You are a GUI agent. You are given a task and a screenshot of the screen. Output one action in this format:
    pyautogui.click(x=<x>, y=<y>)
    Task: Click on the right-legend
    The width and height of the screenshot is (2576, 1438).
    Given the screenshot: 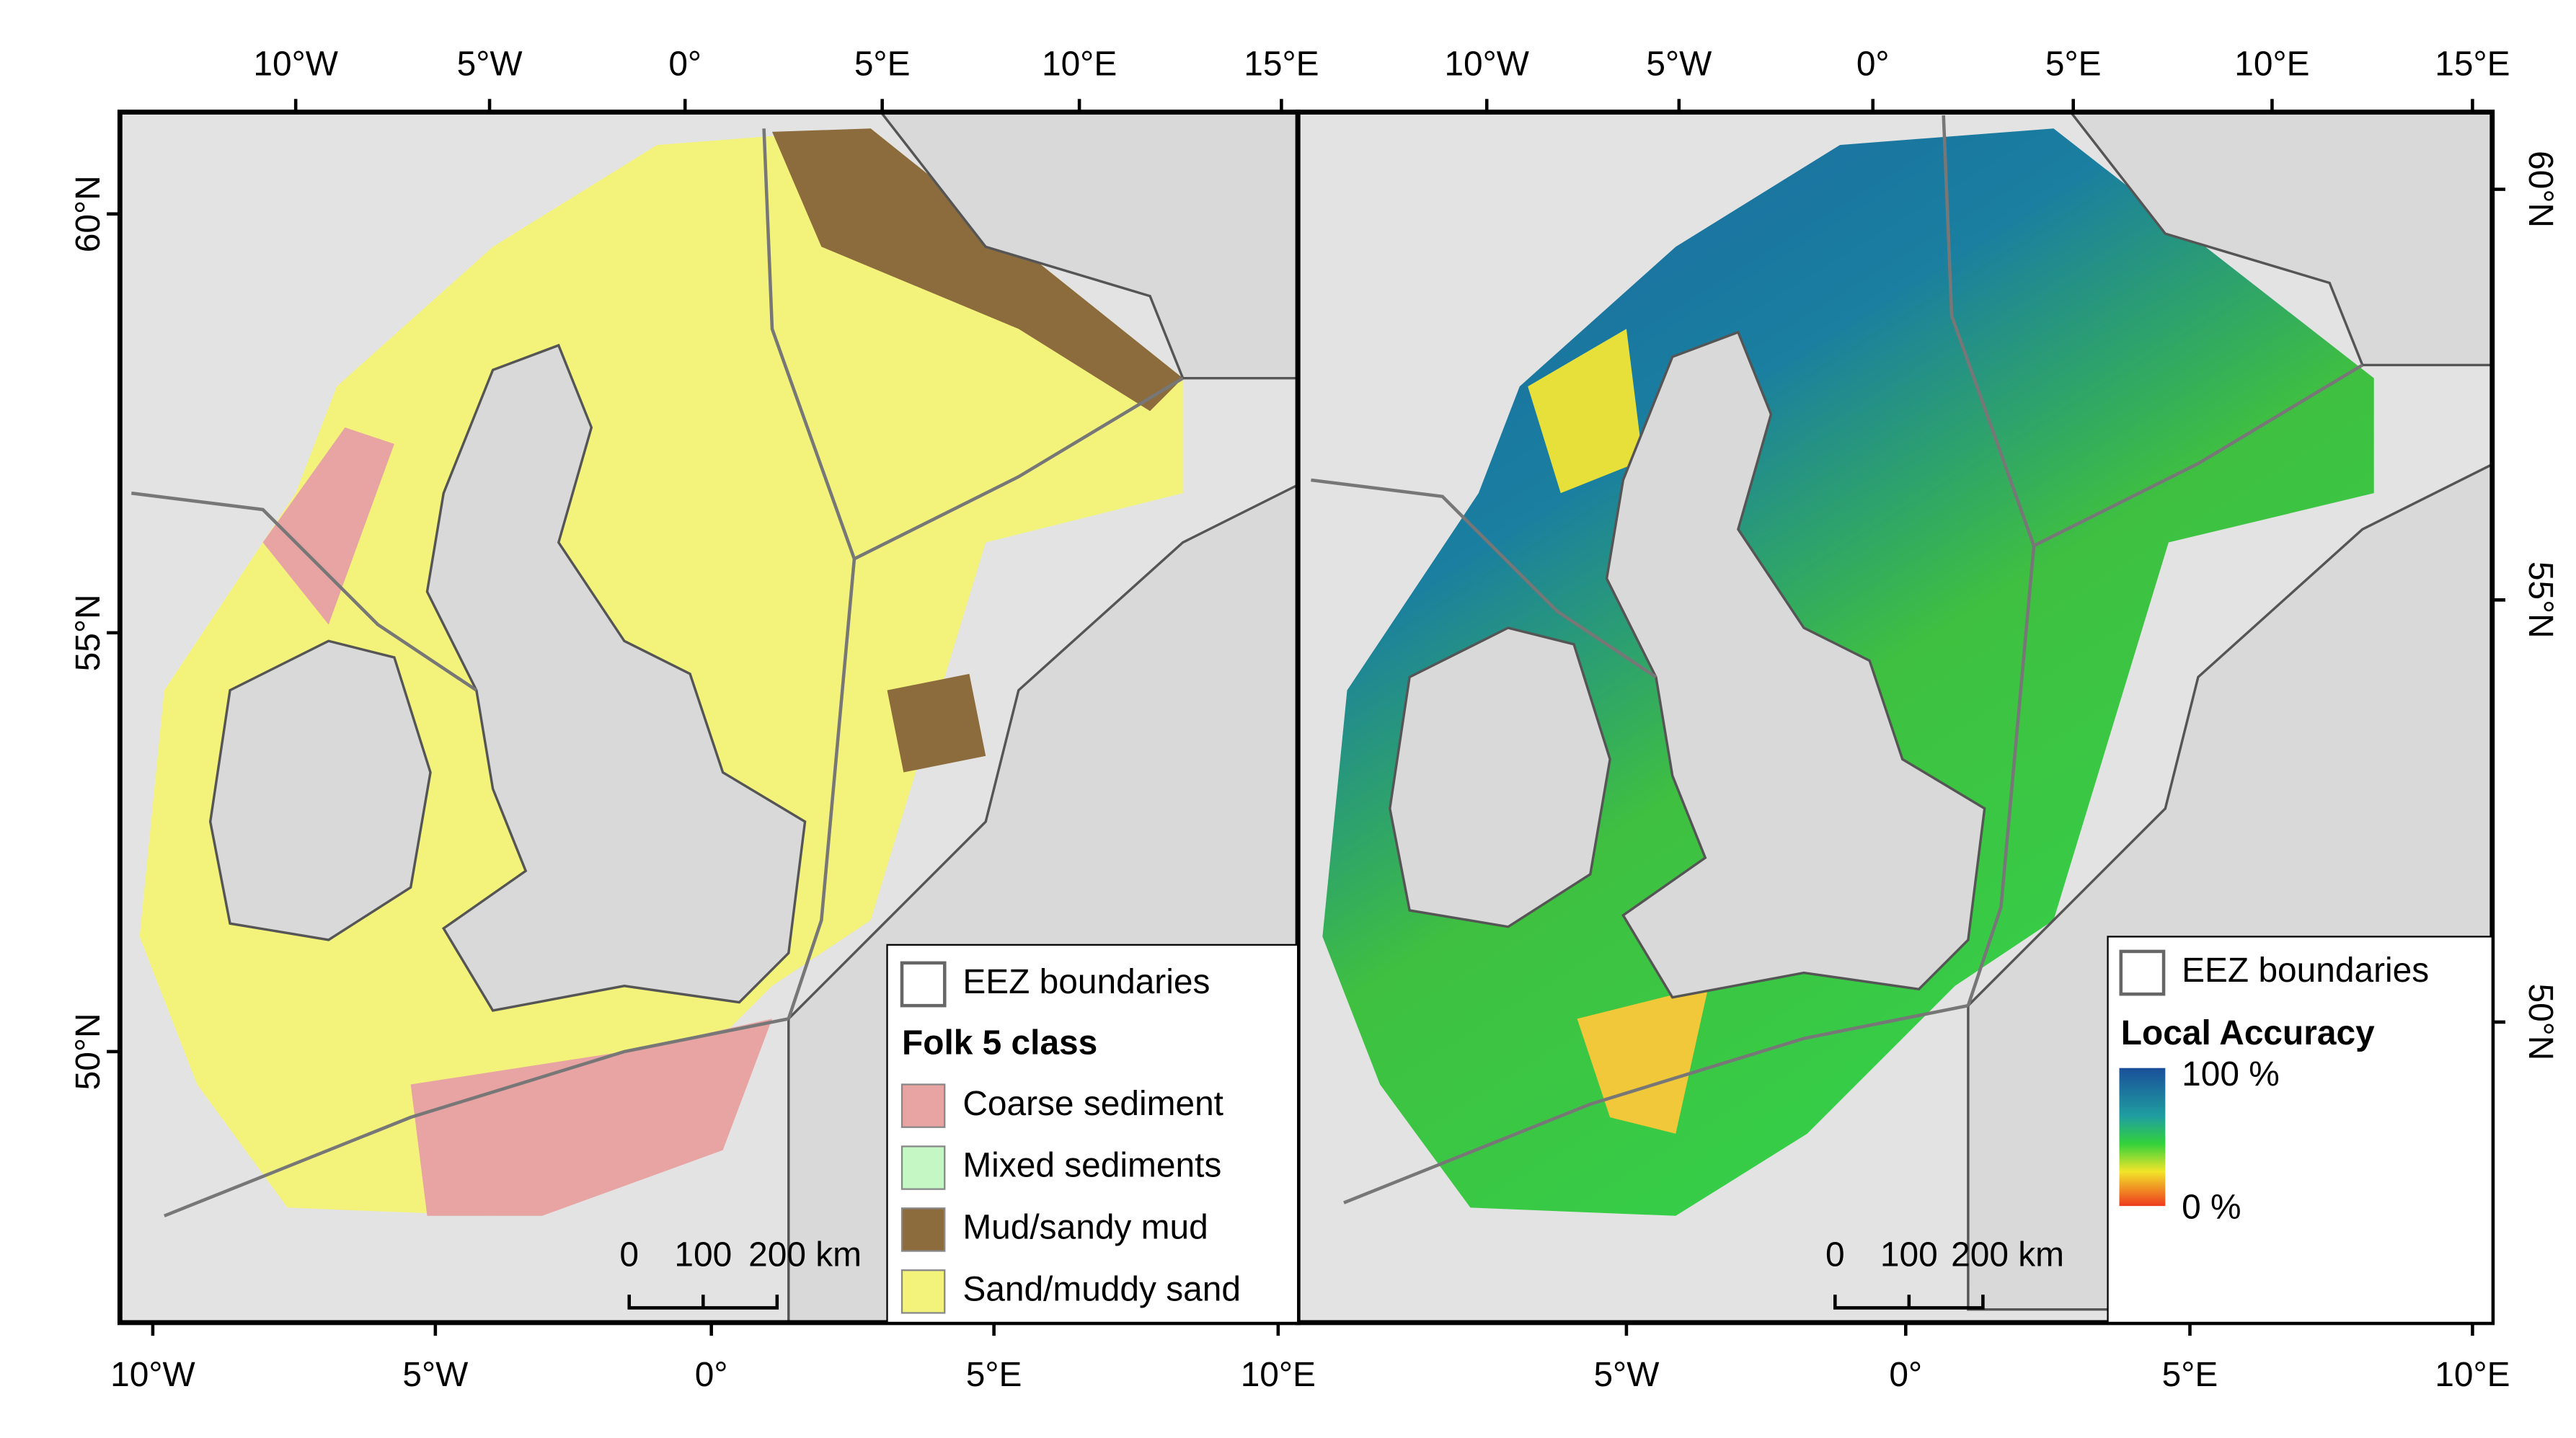 What is the action you would take?
    pyautogui.click(x=2300, y=1130)
    